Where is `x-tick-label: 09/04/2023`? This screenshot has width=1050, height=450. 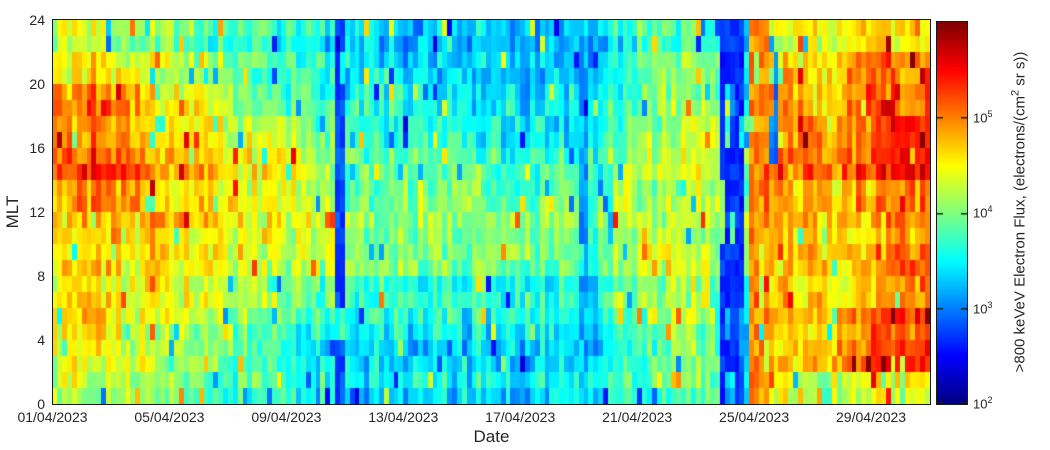
x-tick-label: 09/04/2023 is located at coordinates (286, 417).